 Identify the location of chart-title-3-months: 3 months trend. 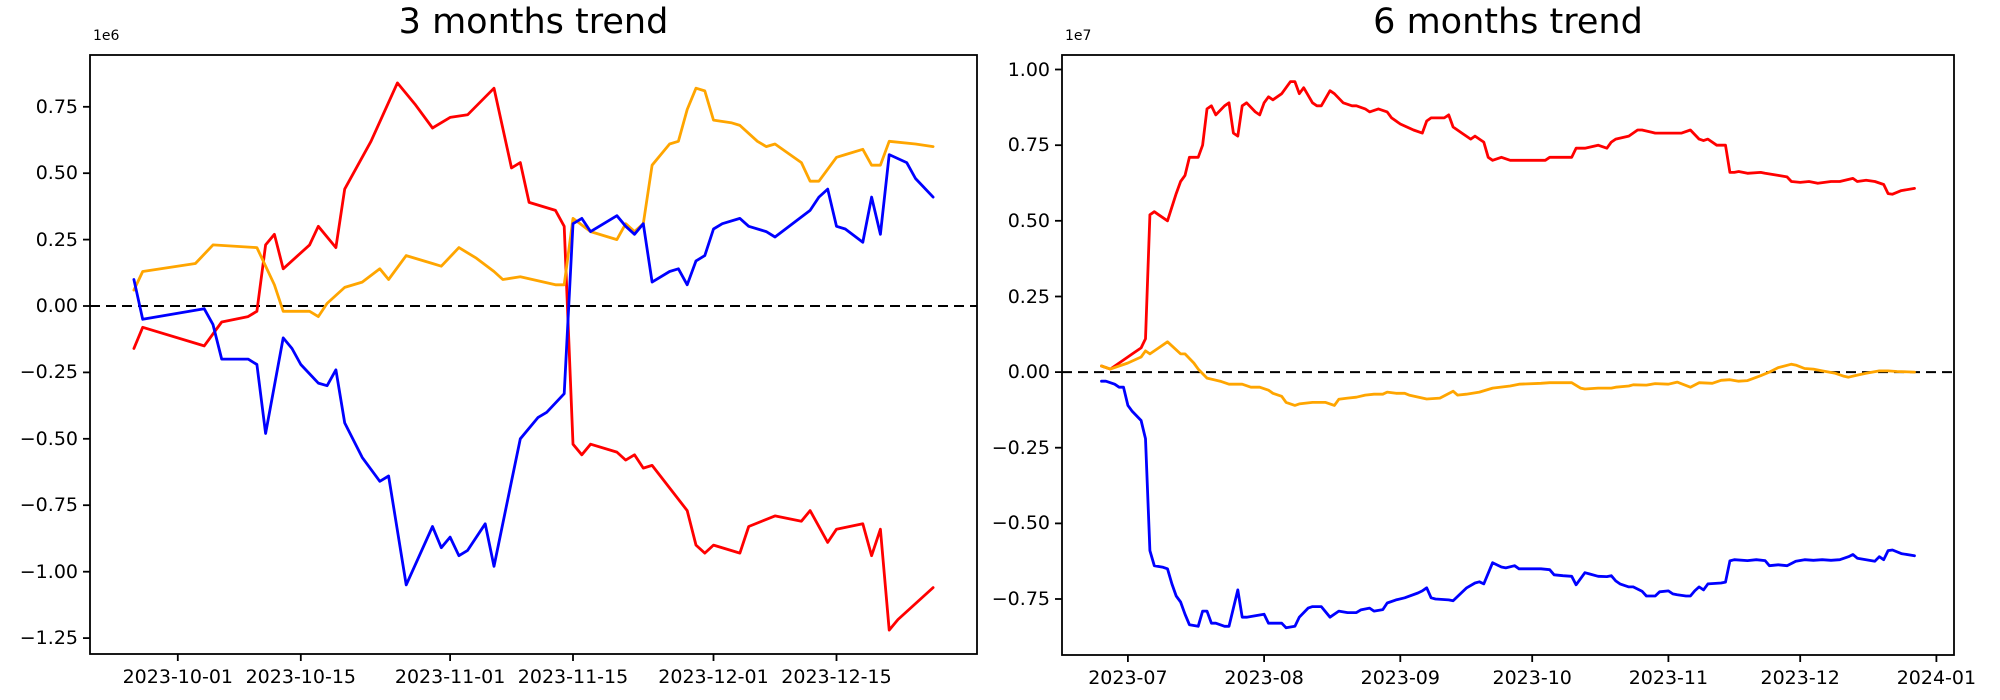
(533, 22).